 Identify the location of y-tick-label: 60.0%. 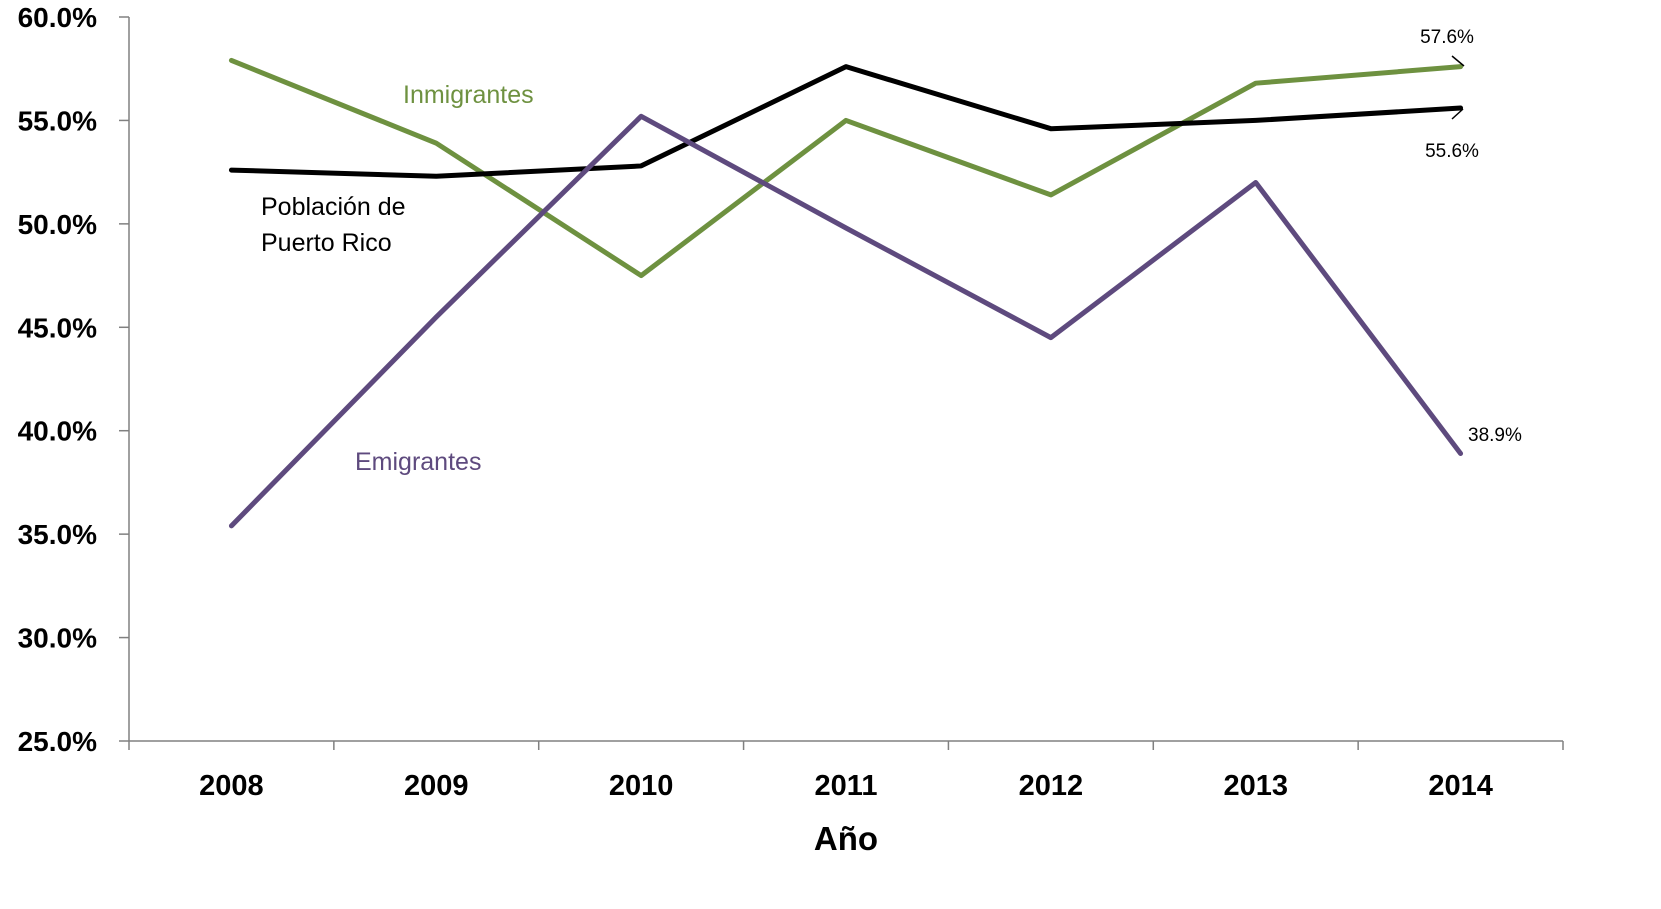
(57, 17).